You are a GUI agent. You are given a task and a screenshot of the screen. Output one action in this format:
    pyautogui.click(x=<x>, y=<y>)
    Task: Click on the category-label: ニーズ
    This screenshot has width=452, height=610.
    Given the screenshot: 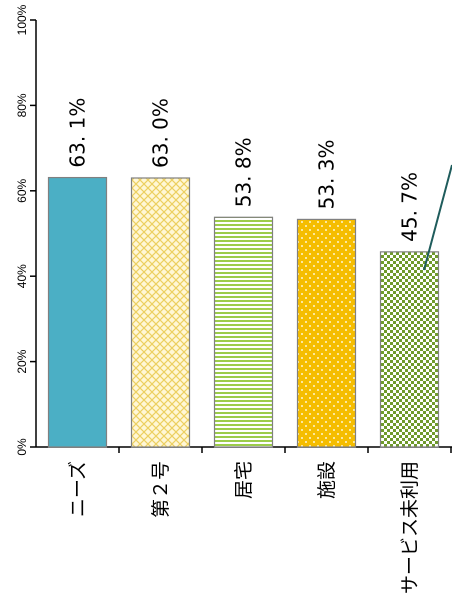 What is the action you would take?
    pyautogui.click(x=78, y=489)
    